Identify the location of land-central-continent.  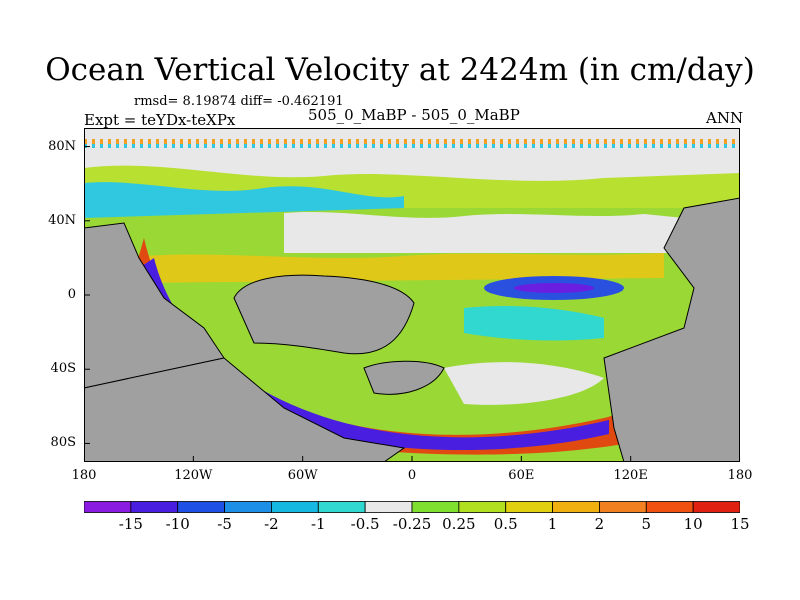
(324, 314).